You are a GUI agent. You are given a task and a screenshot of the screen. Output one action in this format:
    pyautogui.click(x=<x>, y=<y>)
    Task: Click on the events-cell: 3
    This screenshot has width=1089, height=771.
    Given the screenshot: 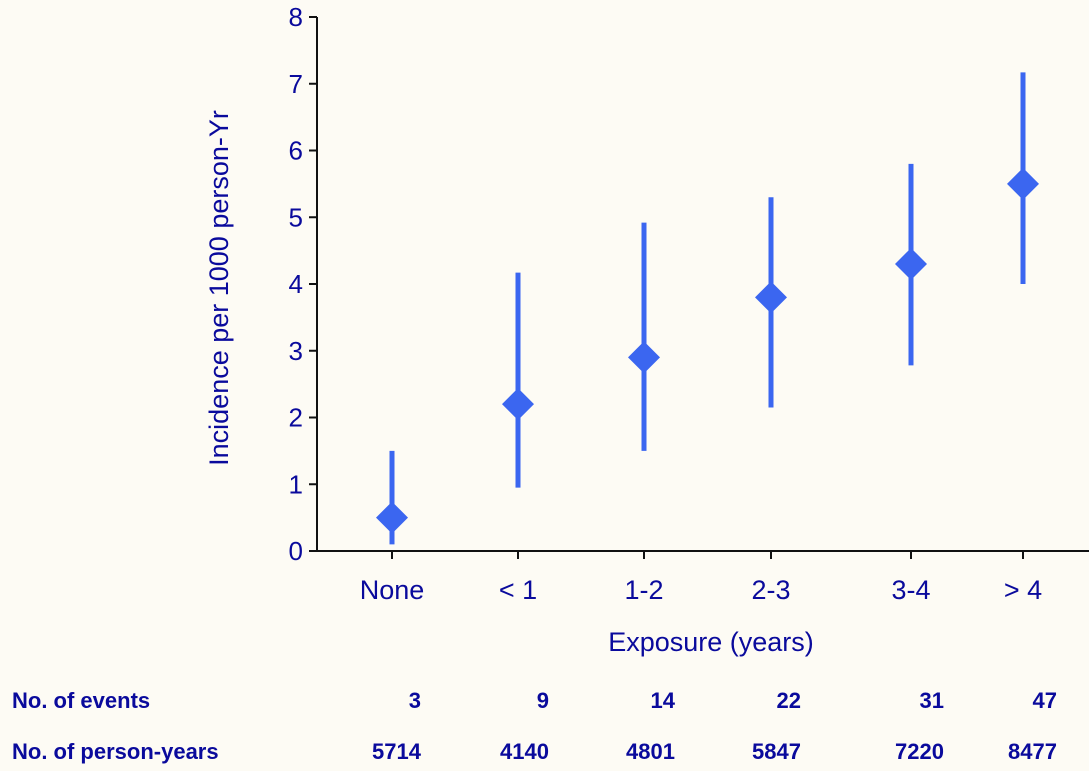 What is the action you would take?
    pyautogui.click(x=414, y=700)
    